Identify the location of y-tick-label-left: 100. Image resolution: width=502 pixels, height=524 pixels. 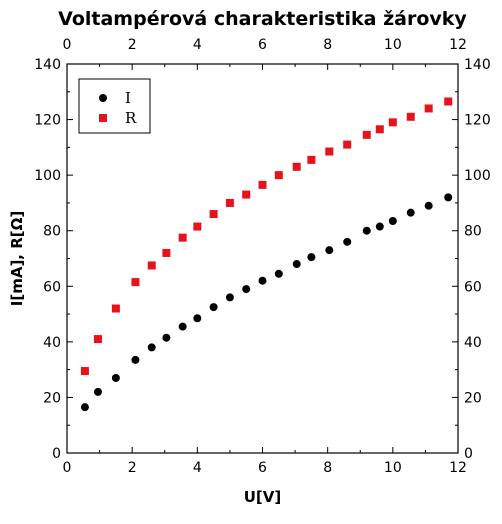
(47, 176).